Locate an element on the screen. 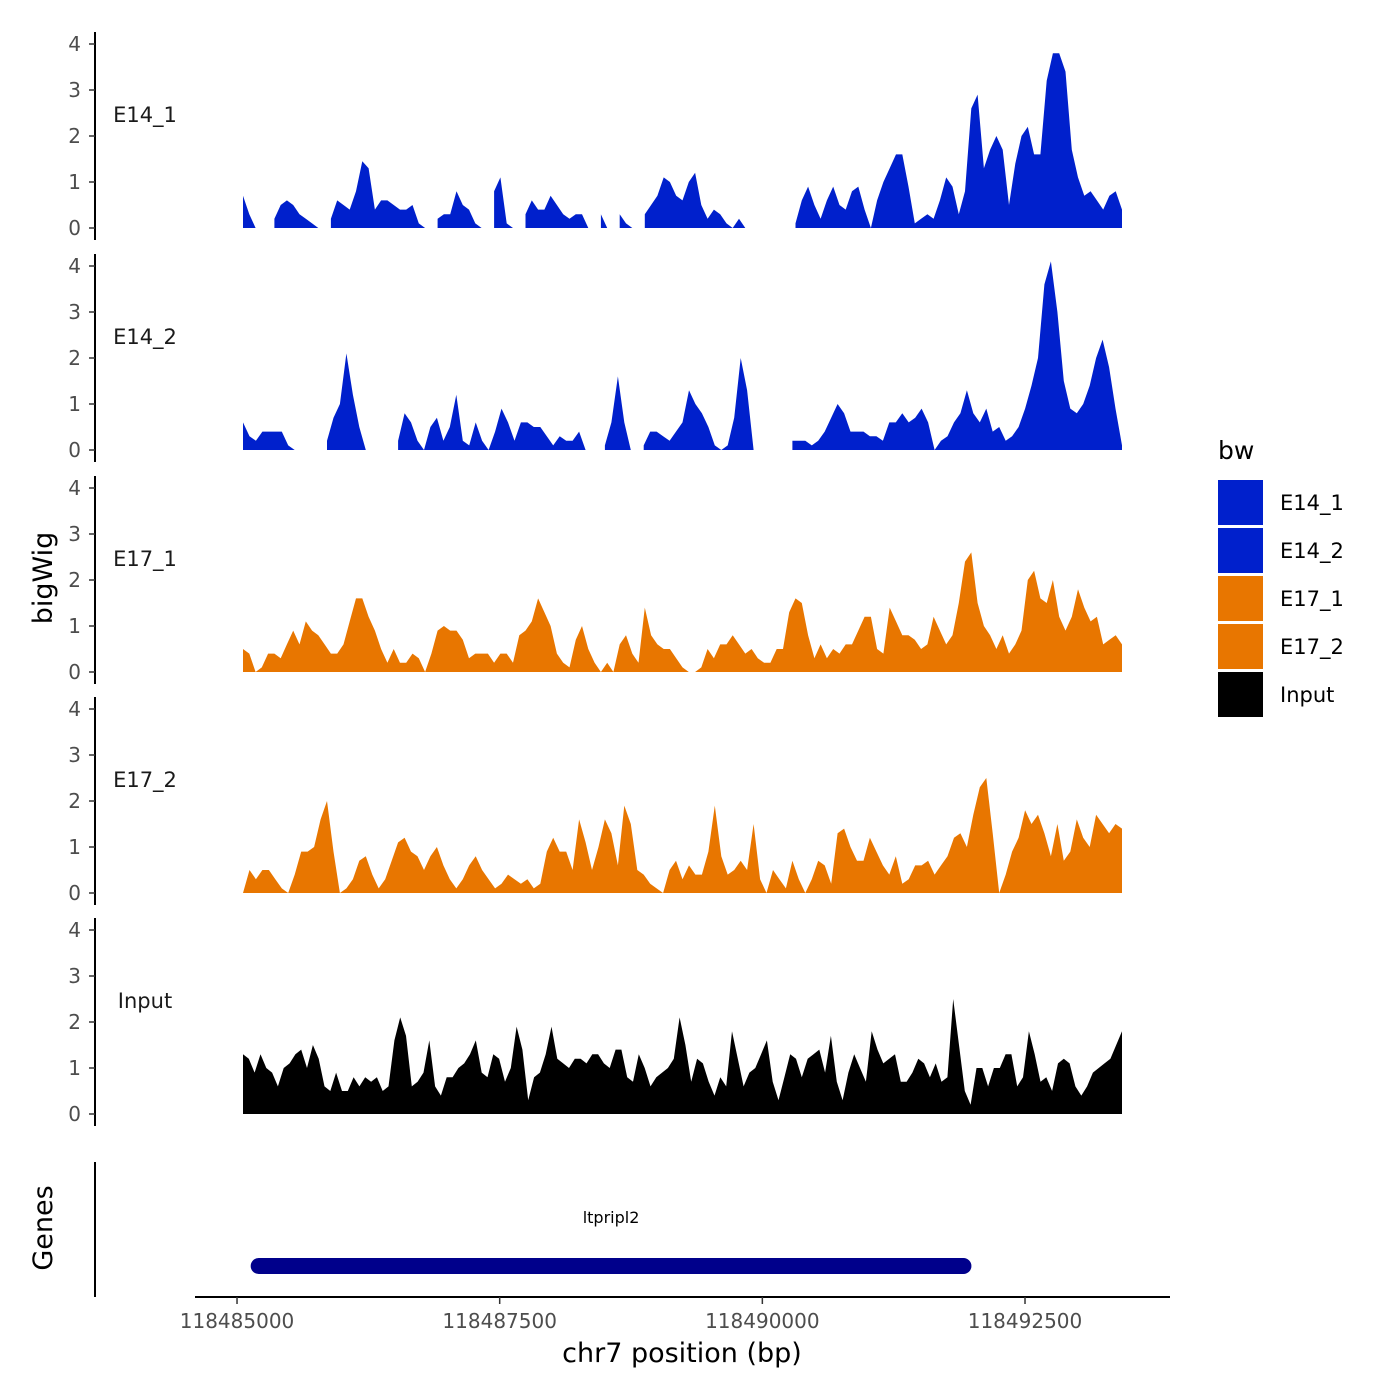  track-panel-e17-1: 0 1 2 3 4 E17_1 is located at coordinates (595, 580).